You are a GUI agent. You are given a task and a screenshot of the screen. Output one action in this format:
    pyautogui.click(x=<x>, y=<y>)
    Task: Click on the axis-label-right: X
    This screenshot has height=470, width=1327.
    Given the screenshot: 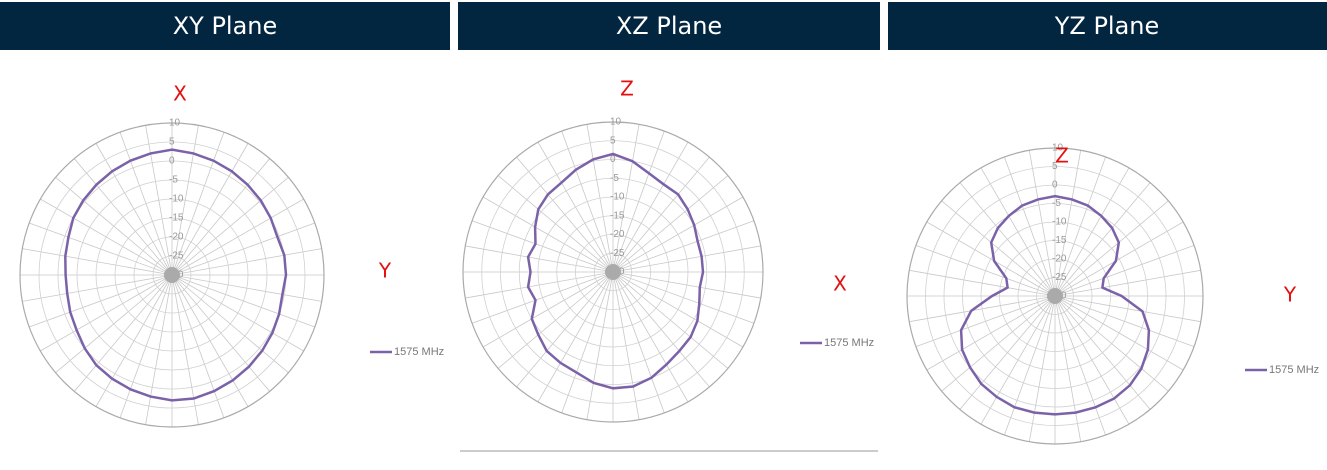 What is the action you would take?
    pyautogui.click(x=840, y=284)
    